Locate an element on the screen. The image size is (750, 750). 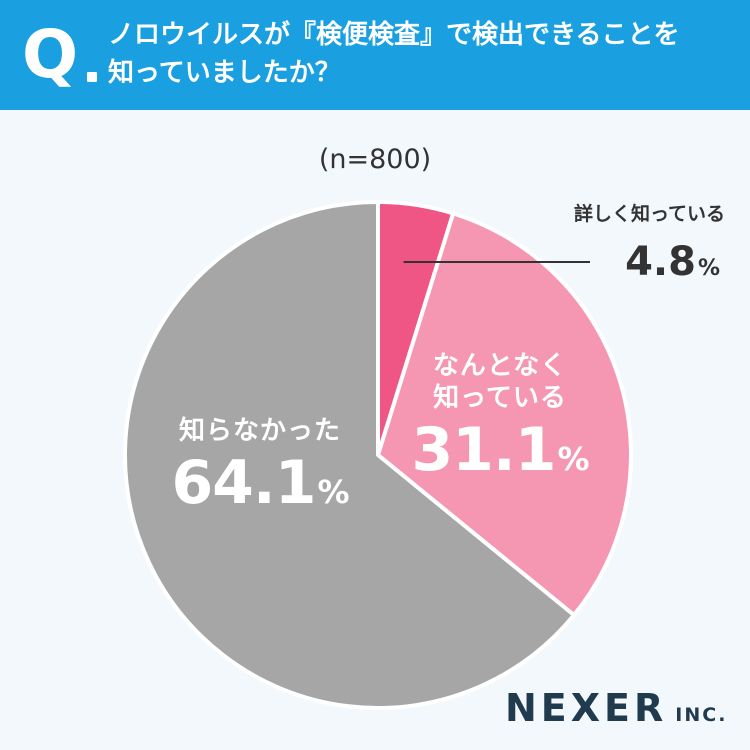
company-logo: NEXER INC. is located at coordinates (620, 708).